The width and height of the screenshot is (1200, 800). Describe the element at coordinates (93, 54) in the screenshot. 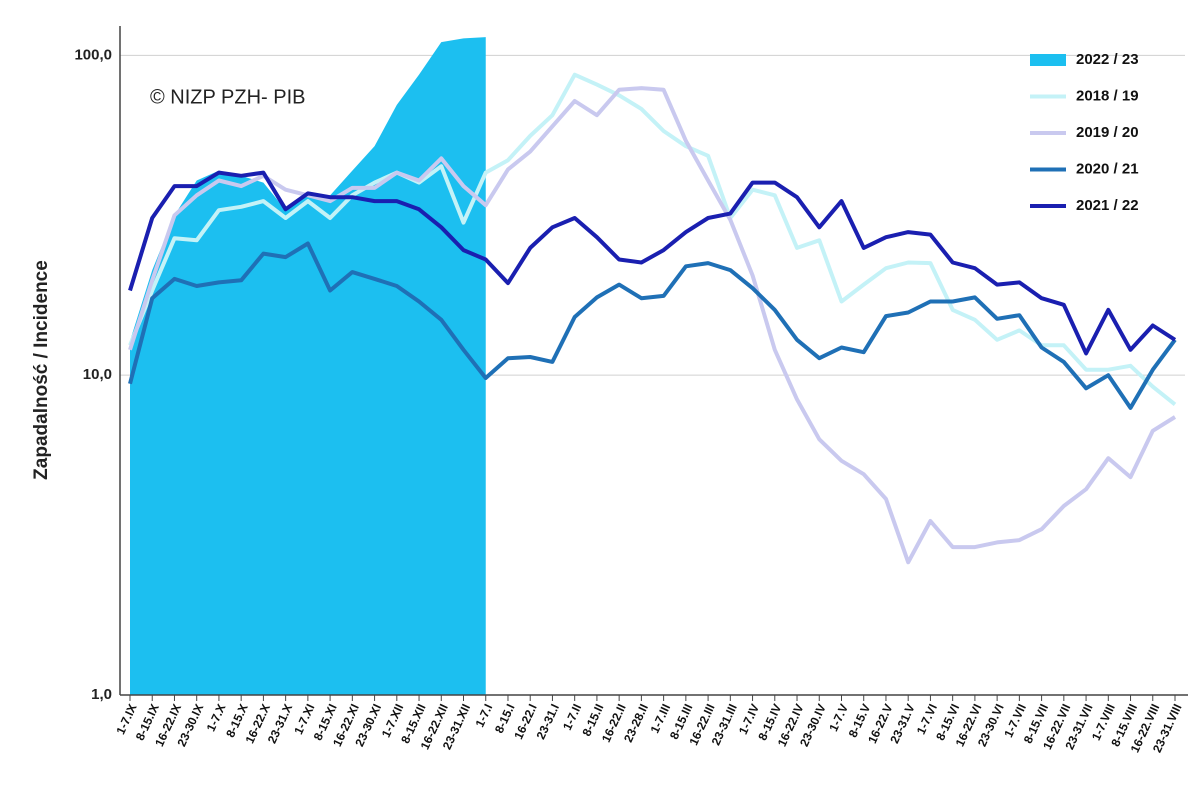

I see `y-tick-label: 100,0` at that location.